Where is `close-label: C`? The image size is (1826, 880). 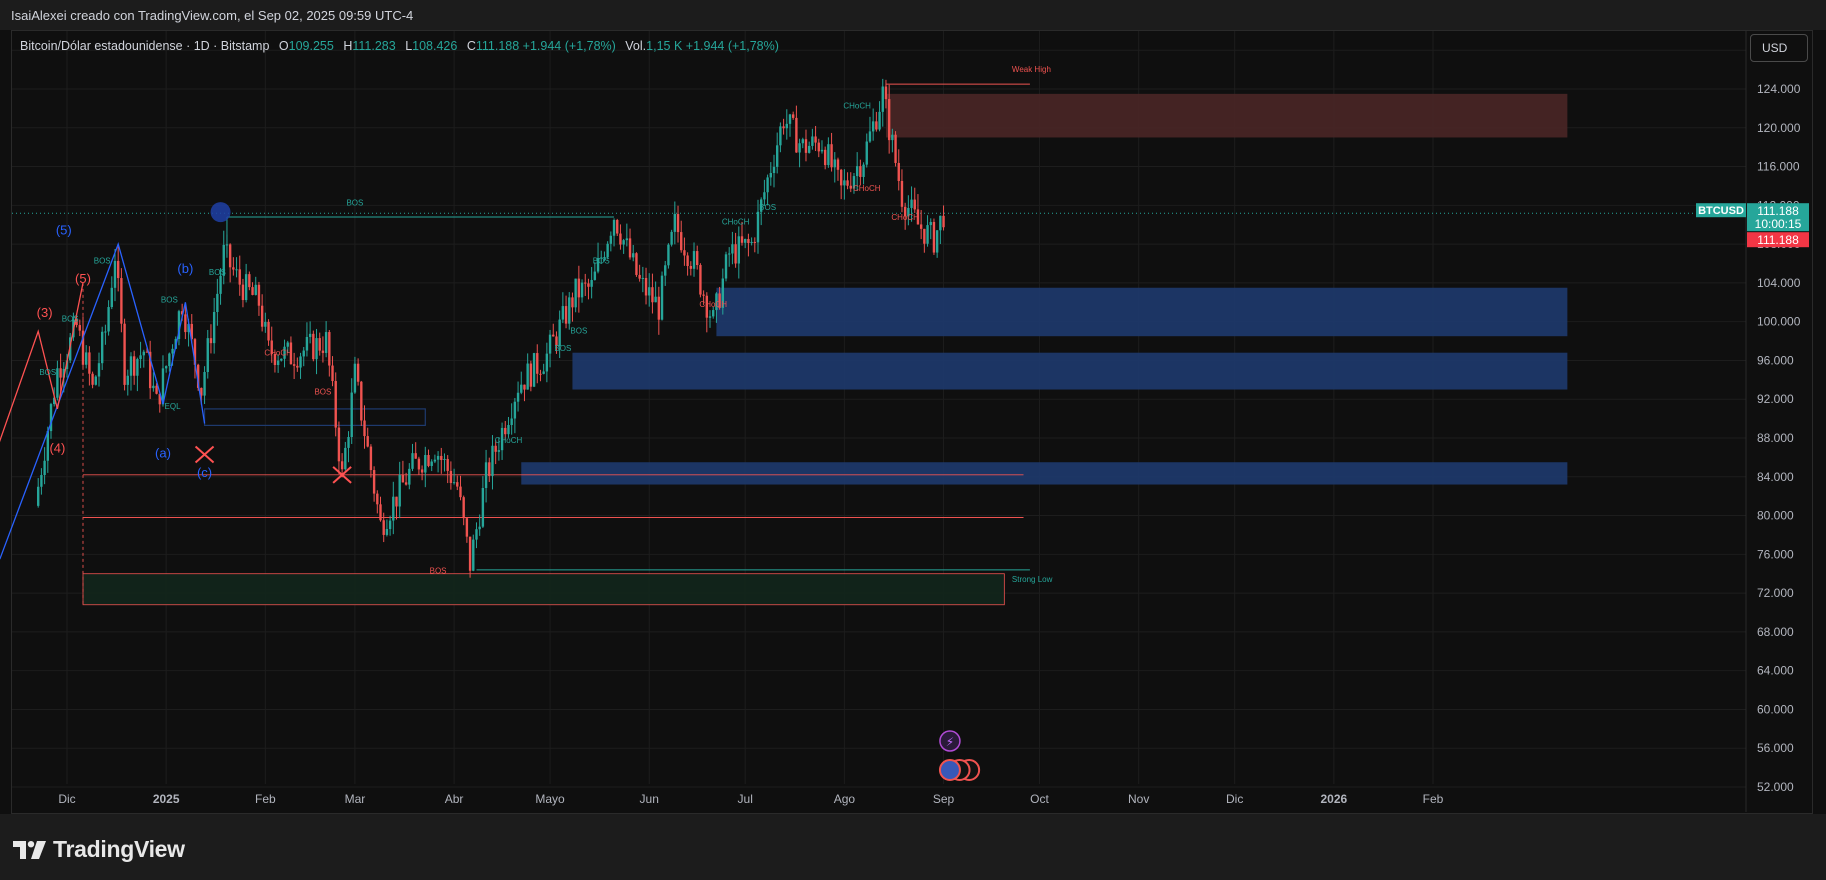 close-label: C is located at coordinates (471, 46).